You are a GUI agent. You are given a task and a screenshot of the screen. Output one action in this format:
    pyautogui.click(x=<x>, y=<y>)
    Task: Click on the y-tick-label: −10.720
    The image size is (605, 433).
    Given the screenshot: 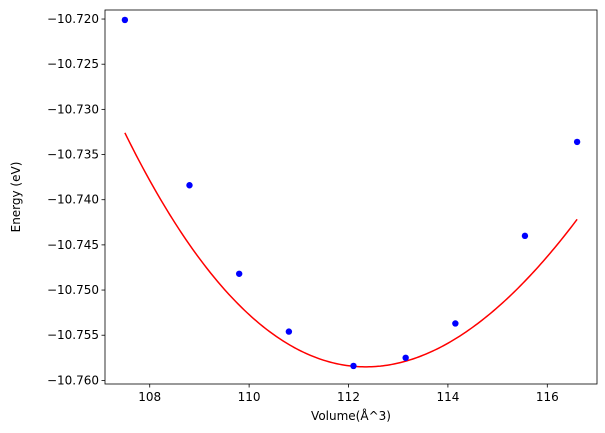 What is the action you would take?
    pyautogui.click(x=73, y=19)
    